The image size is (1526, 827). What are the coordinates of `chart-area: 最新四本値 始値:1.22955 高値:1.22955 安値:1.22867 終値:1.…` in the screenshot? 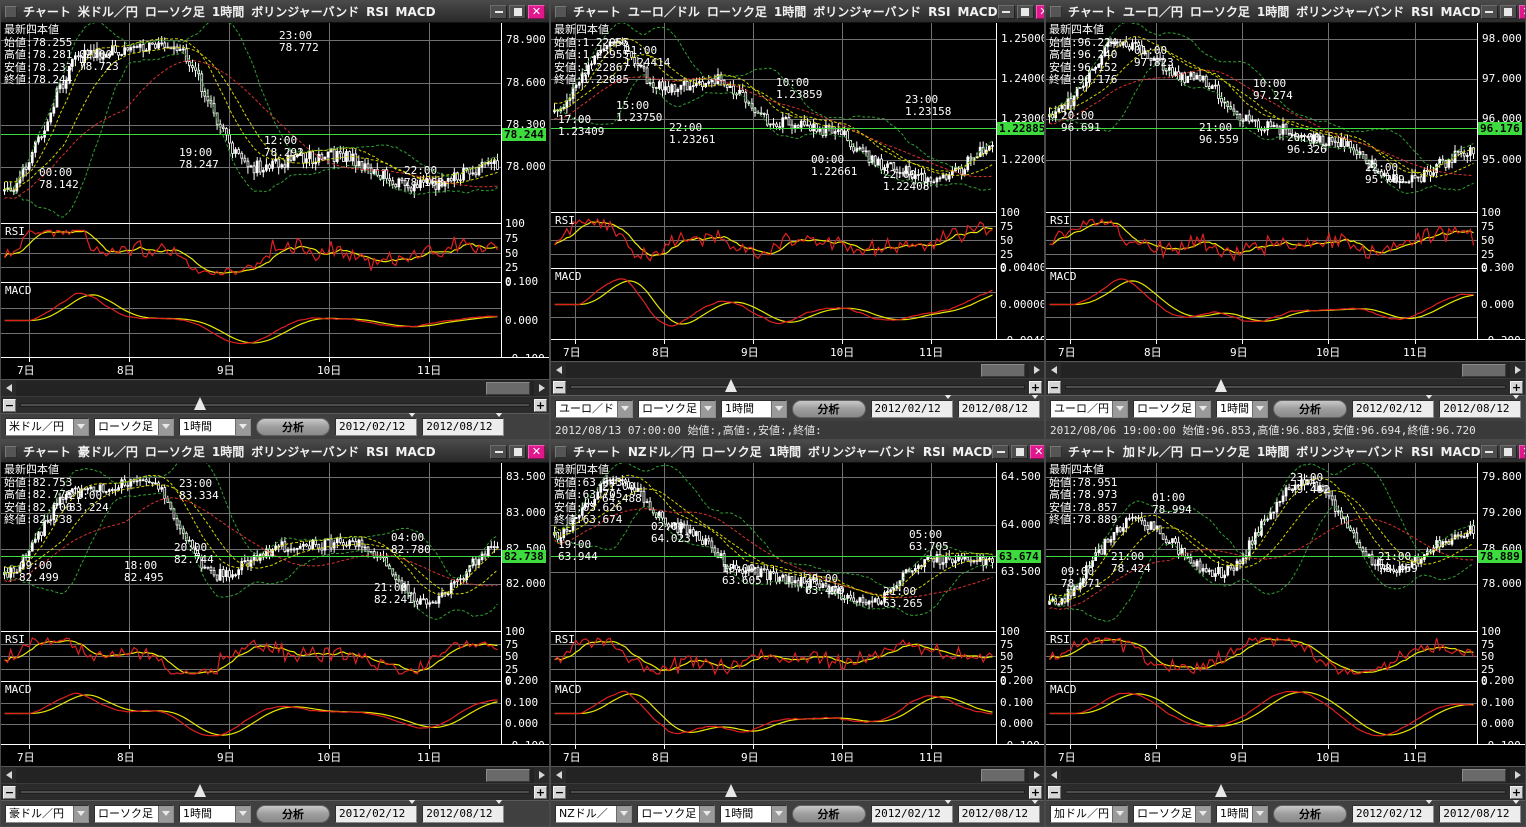 It's located at (797, 181).